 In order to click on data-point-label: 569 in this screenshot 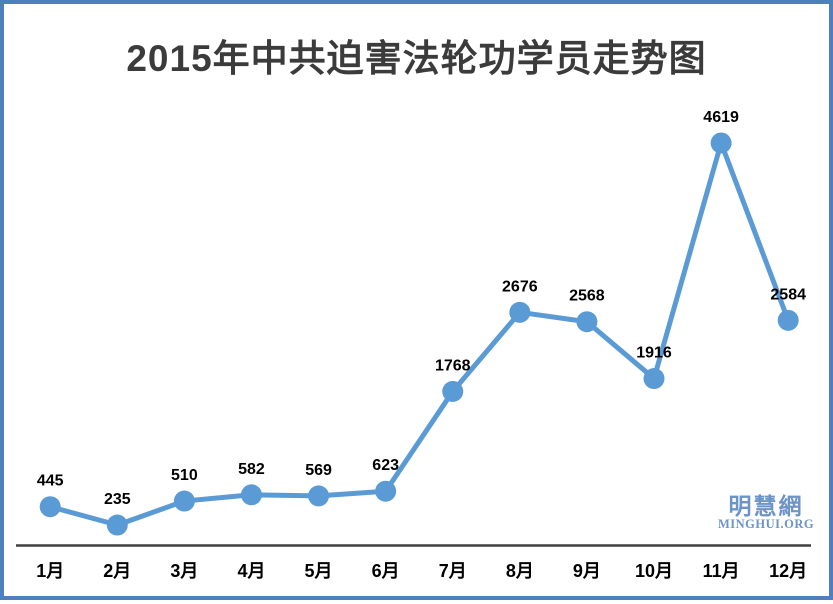, I will do `click(318, 470)`.